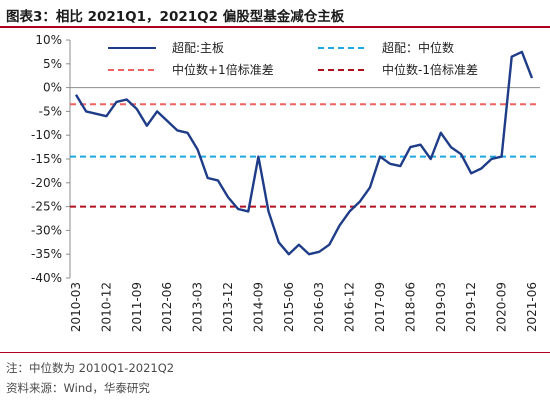 This screenshot has height=402, width=550. Describe the element at coordinates (198, 47) in the screenshot. I see `legend-label: 超配:主板` at that location.